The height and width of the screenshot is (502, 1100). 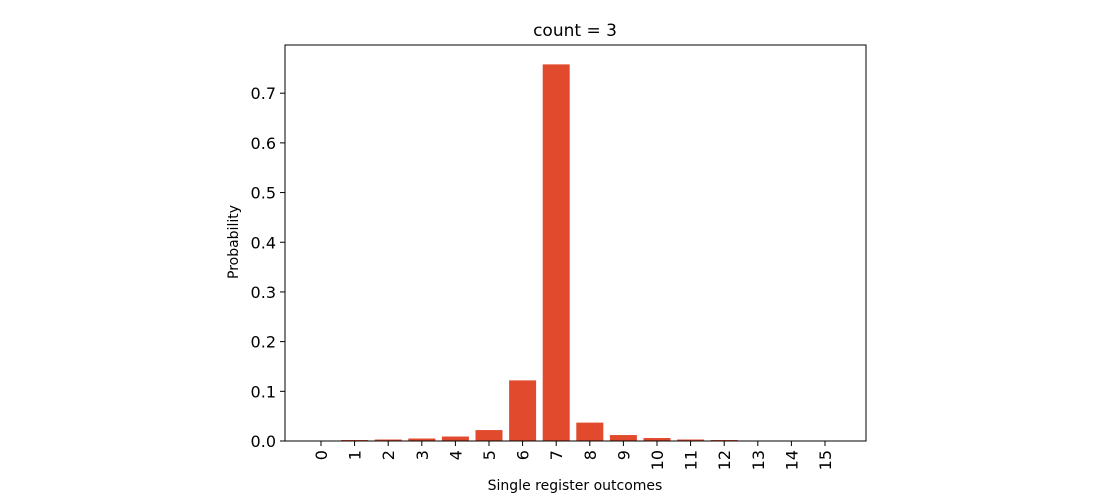 What do you see at coordinates (523, 455) in the screenshot?
I see `x-tick-label: 6` at bounding box center [523, 455].